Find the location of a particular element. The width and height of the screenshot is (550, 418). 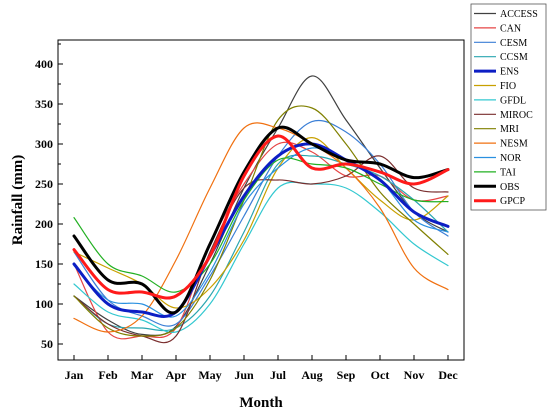

y-tick-label: 300 is located at coordinates (44, 144).